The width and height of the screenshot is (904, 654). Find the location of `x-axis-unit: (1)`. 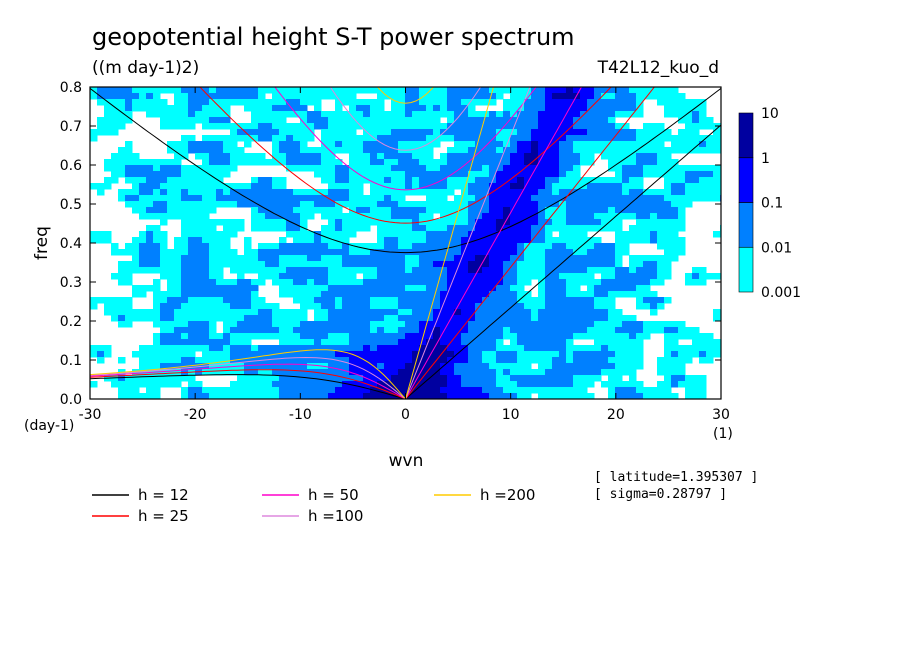

x-axis-unit: (1) is located at coordinates (723, 434).